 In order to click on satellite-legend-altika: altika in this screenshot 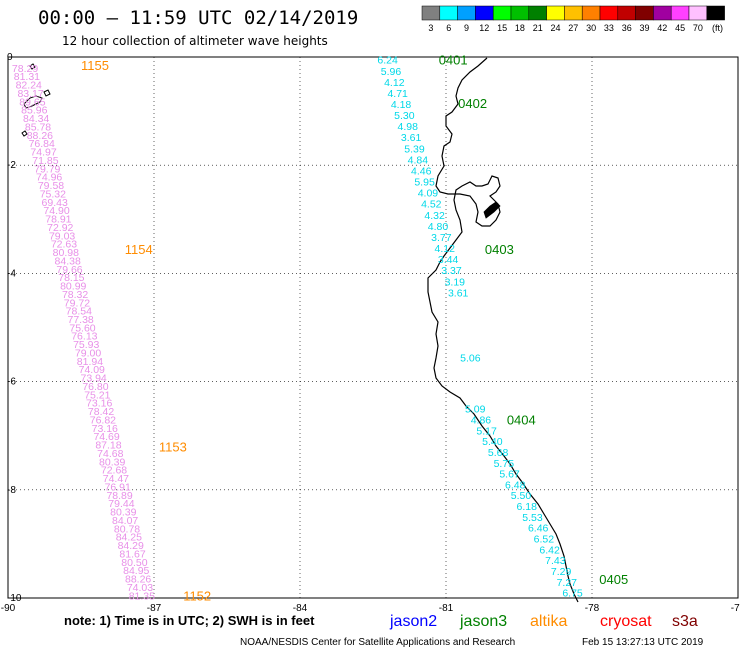, I will do `click(548, 621)`.